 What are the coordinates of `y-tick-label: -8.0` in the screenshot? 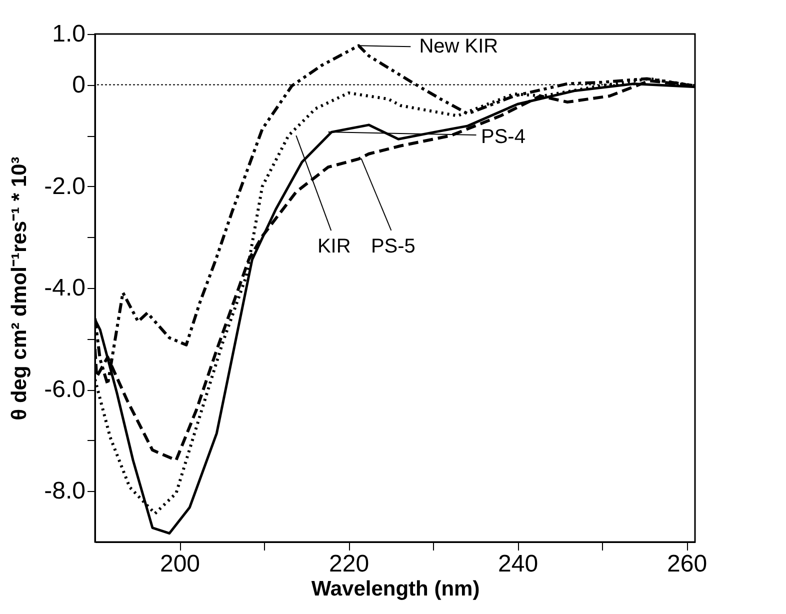 It's located at (65, 491).